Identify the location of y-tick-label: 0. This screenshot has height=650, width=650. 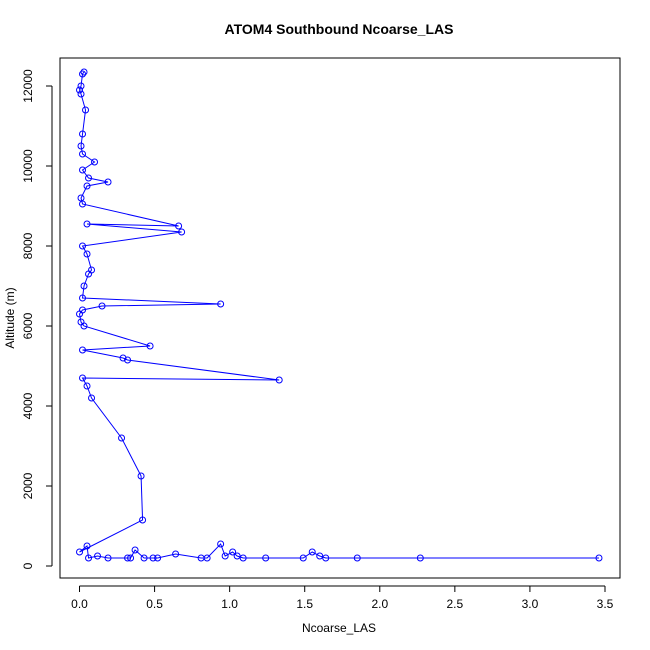
(28, 565).